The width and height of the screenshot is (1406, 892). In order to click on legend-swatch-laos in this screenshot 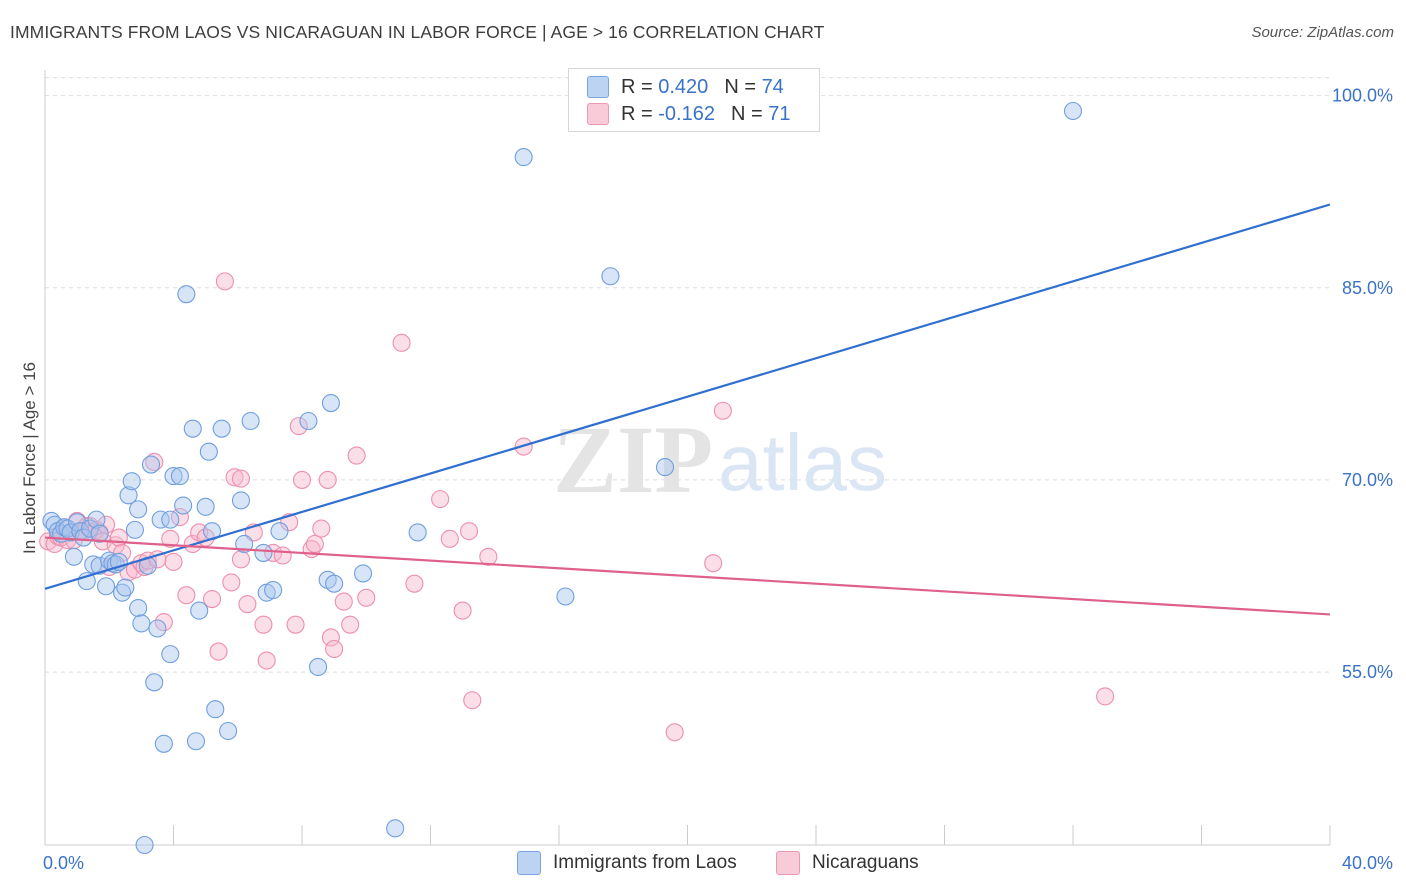, I will do `click(598, 87)`.